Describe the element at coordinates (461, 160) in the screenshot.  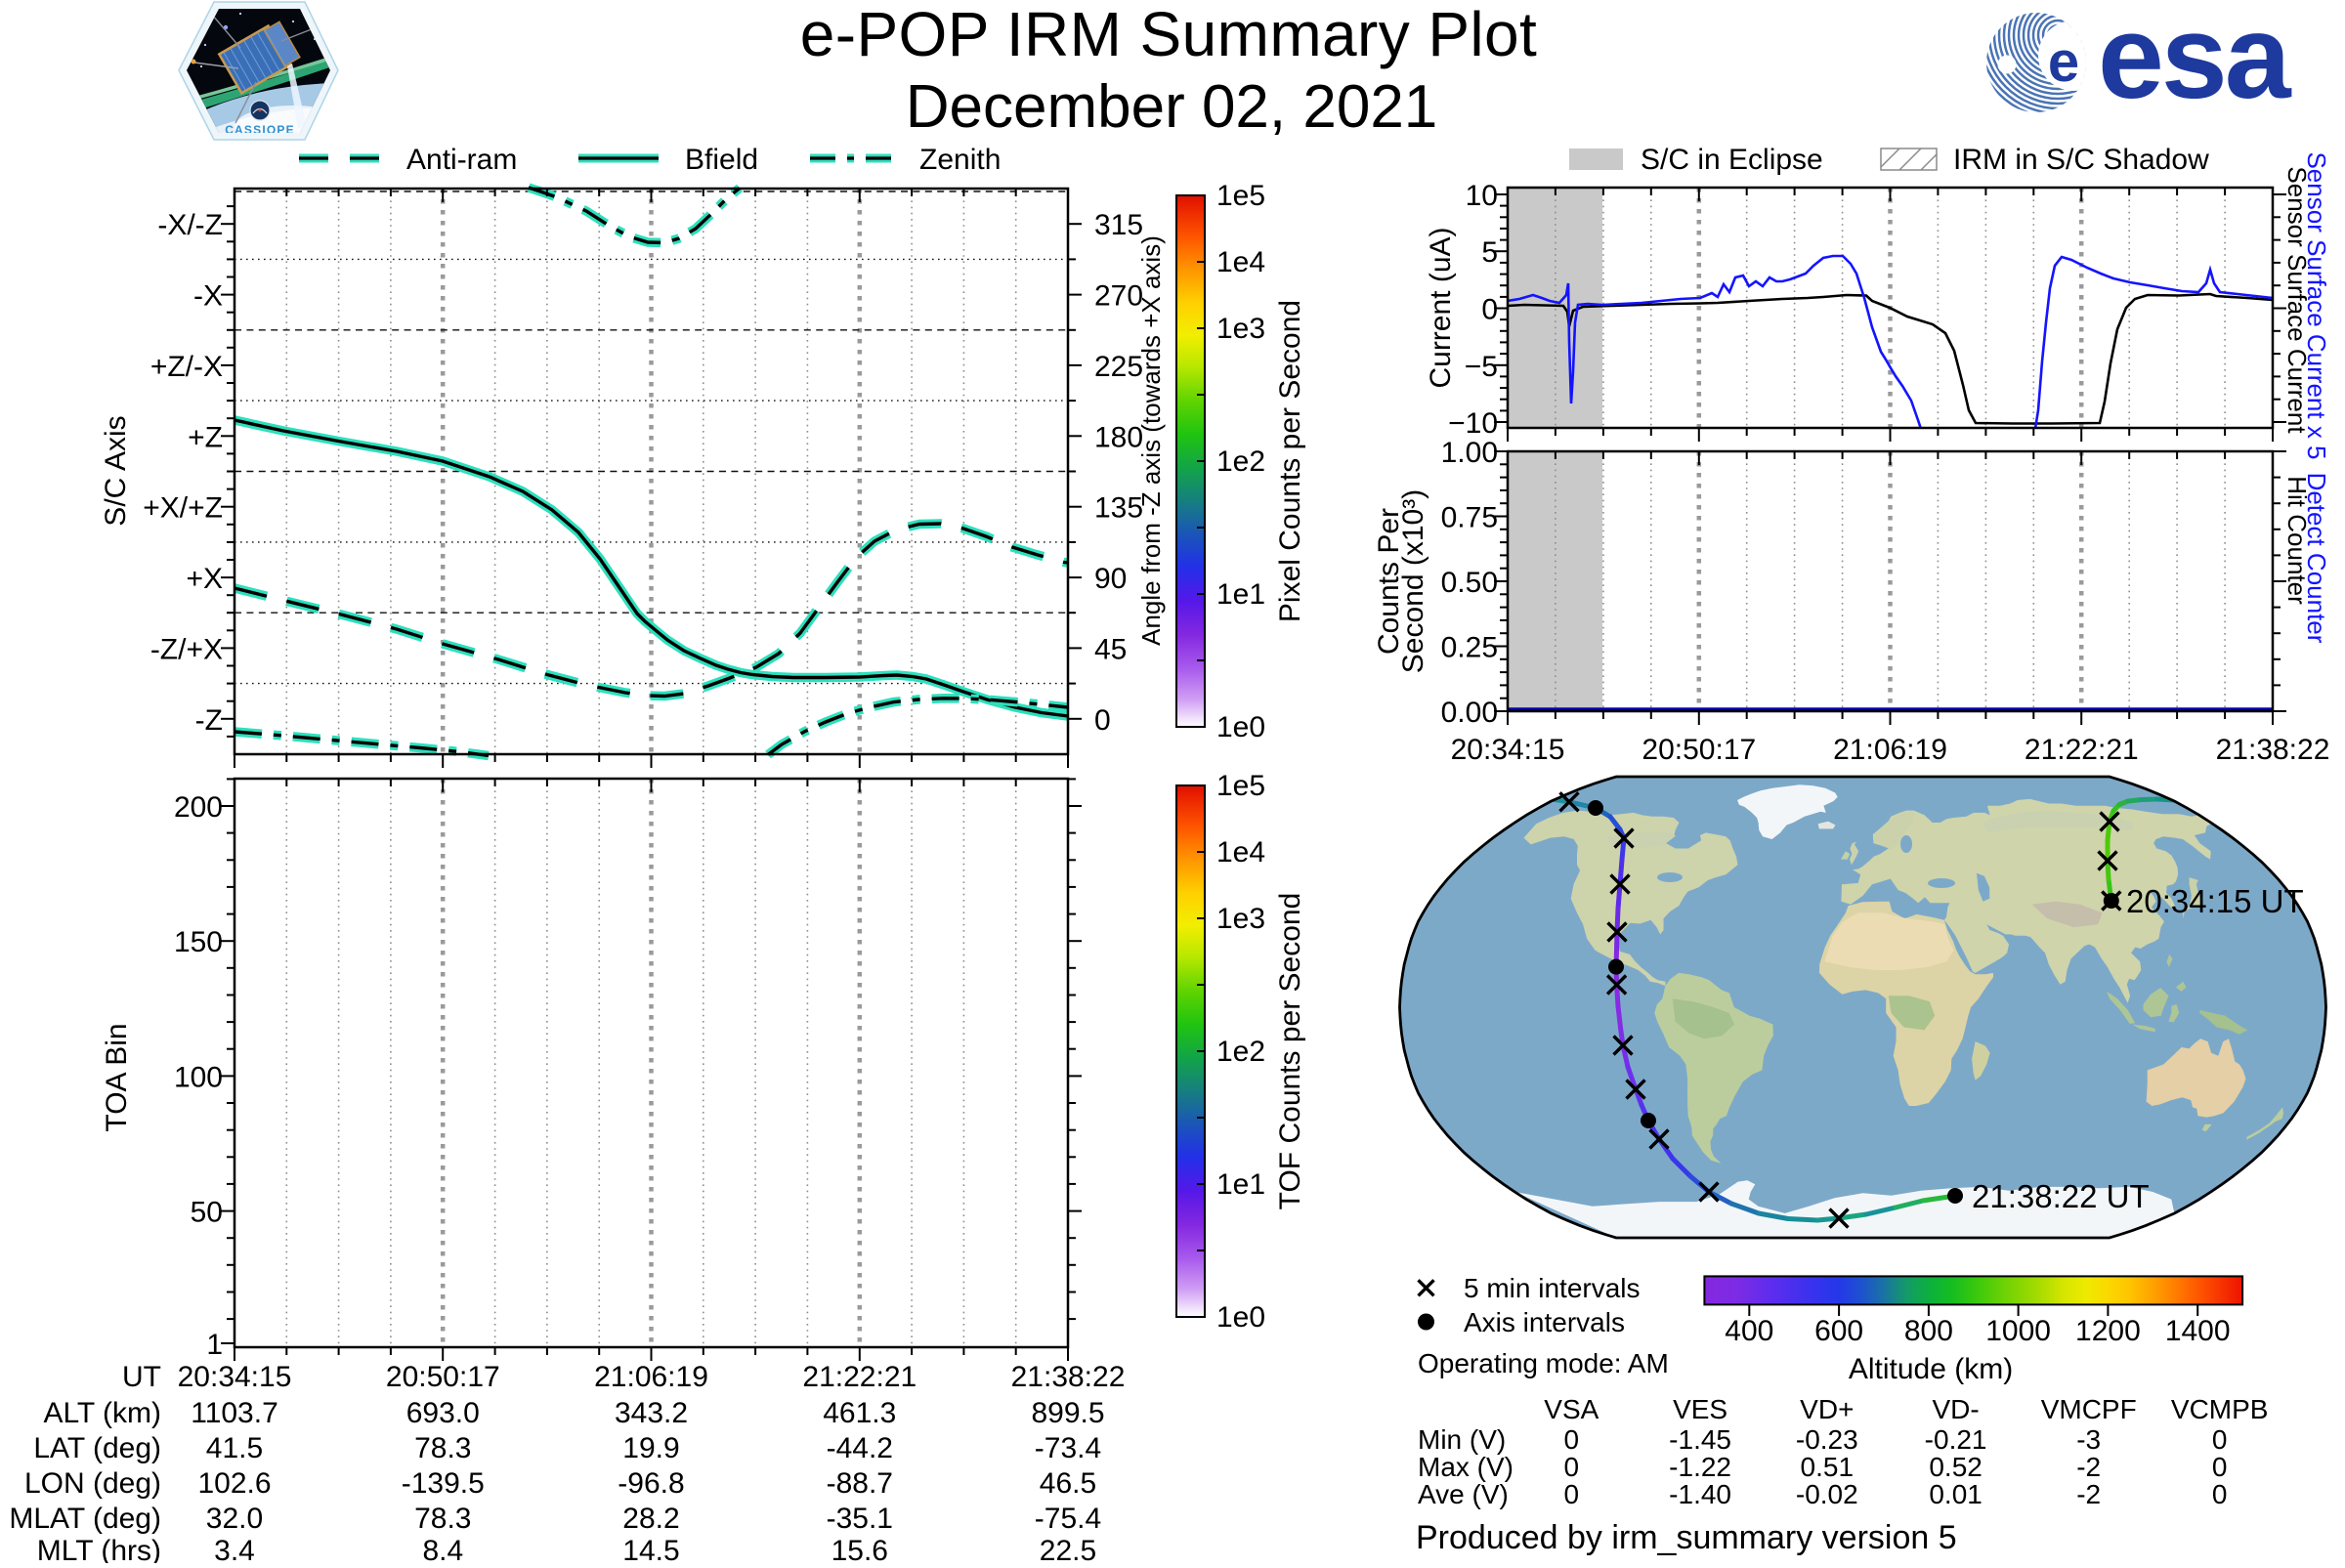
I see `svg-text: Anti-ram` at that location.